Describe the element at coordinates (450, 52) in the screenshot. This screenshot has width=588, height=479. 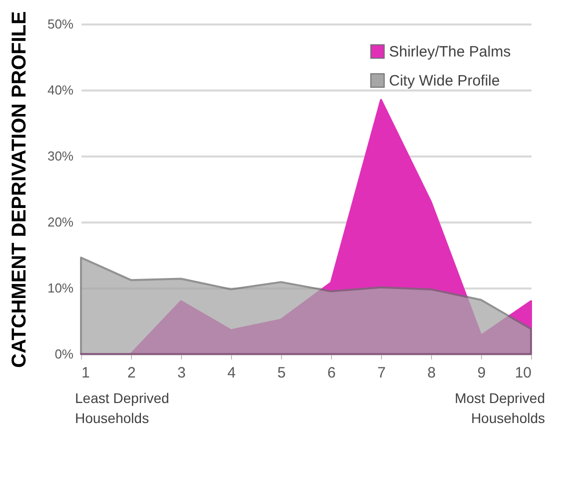
I see `legend-label: Shirley/The Palms` at that location.